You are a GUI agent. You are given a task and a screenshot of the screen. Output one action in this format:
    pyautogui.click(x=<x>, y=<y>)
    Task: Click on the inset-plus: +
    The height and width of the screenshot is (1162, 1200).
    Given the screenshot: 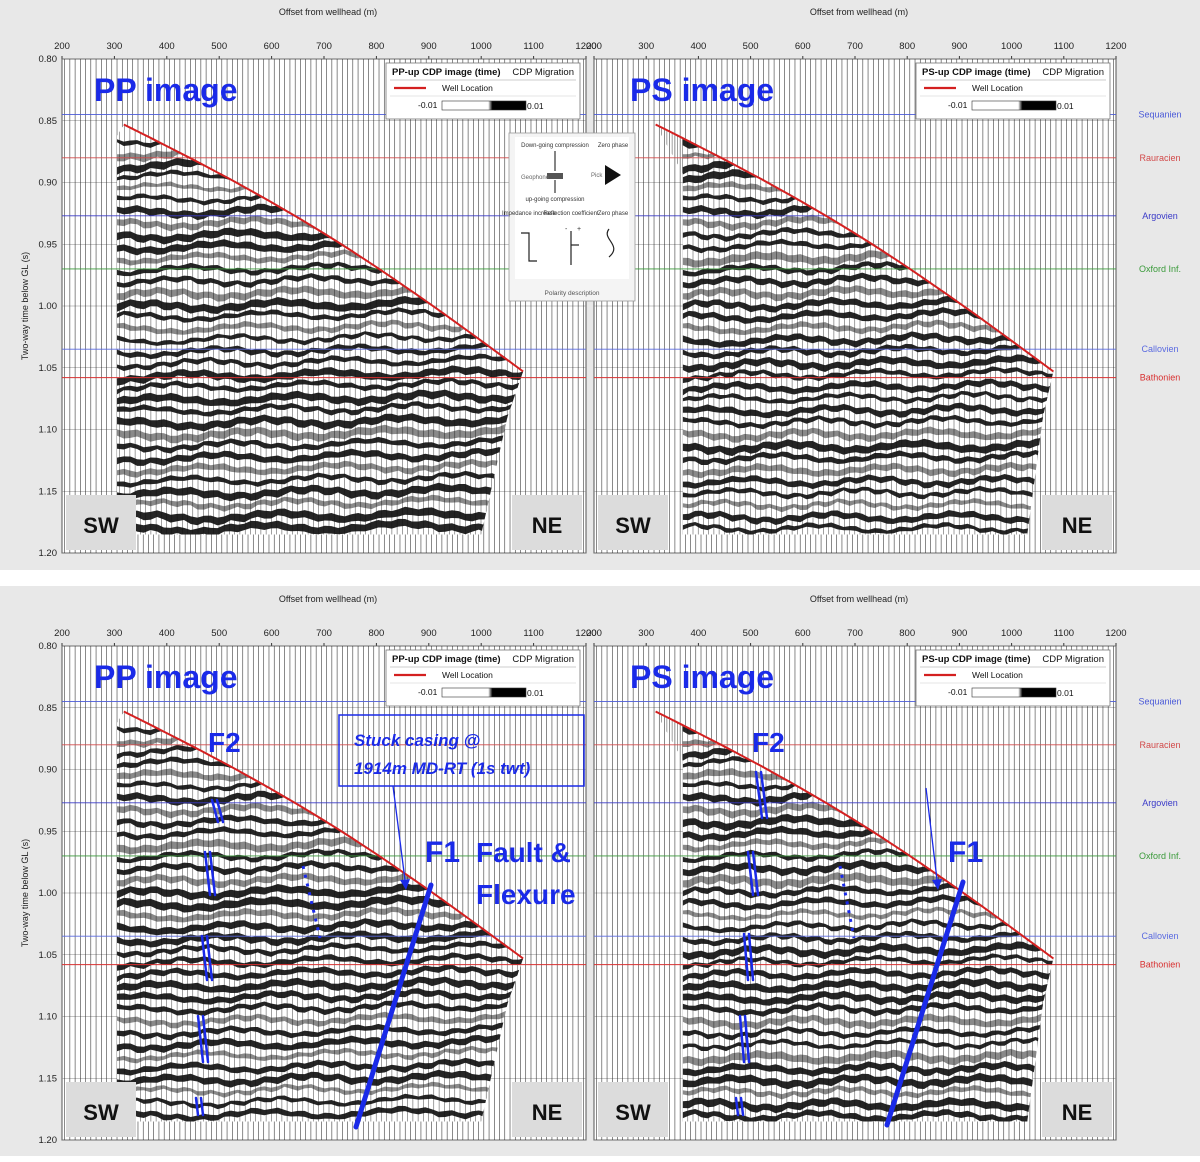 What is the action you would take?
    pyautogui.click(x=579, y=229)
    